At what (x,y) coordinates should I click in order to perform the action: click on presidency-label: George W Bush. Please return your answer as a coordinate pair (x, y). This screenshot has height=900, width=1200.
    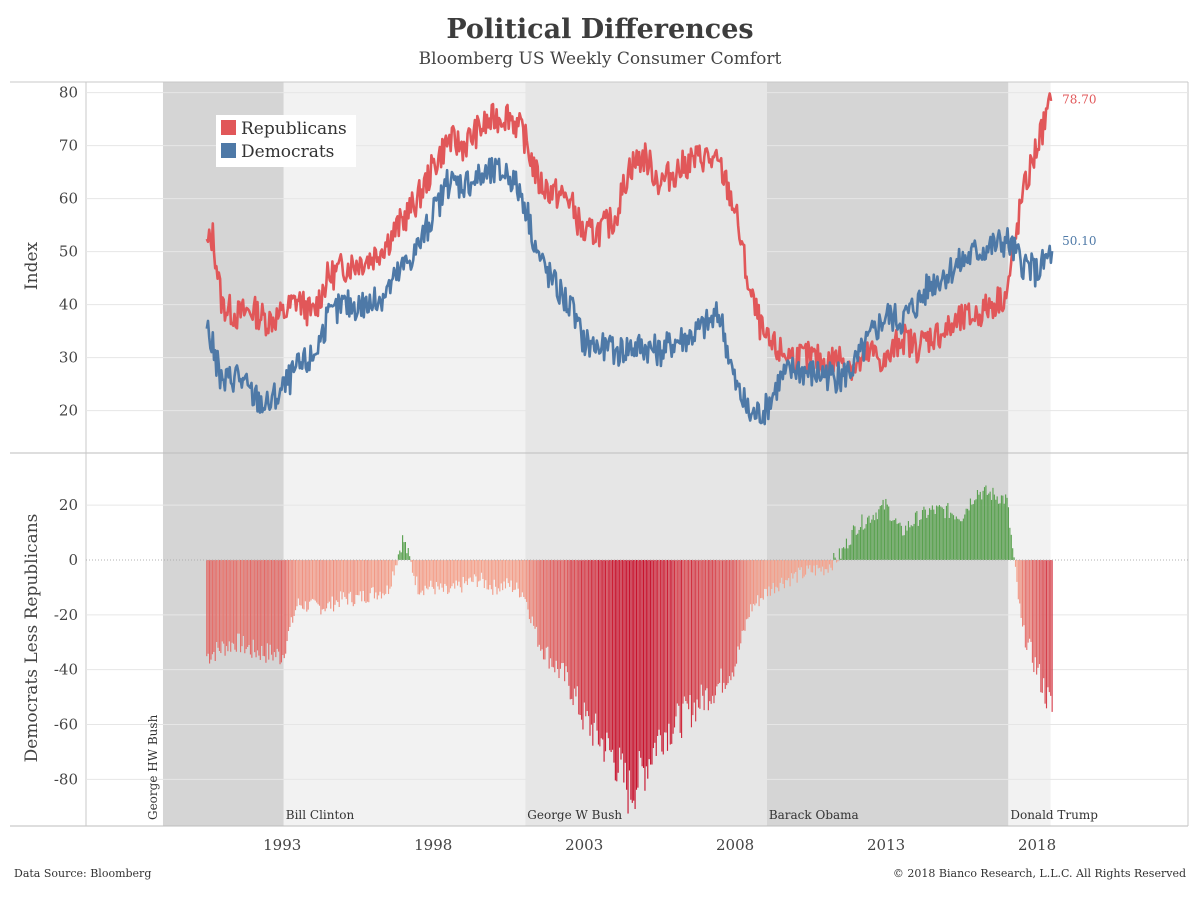
    Looking at the image, I should click on (574, 815).